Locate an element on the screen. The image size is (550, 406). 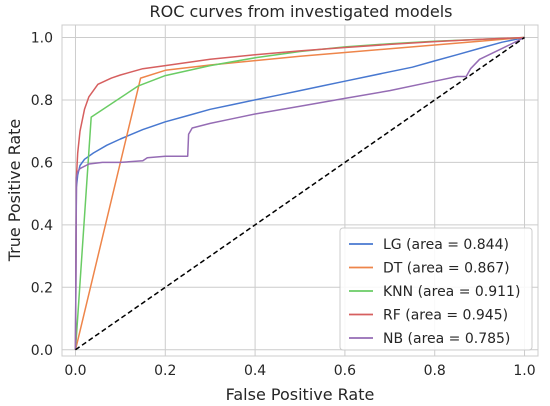
legend-entry: NB (area = 0.785) is located at coordinates (446, 339).